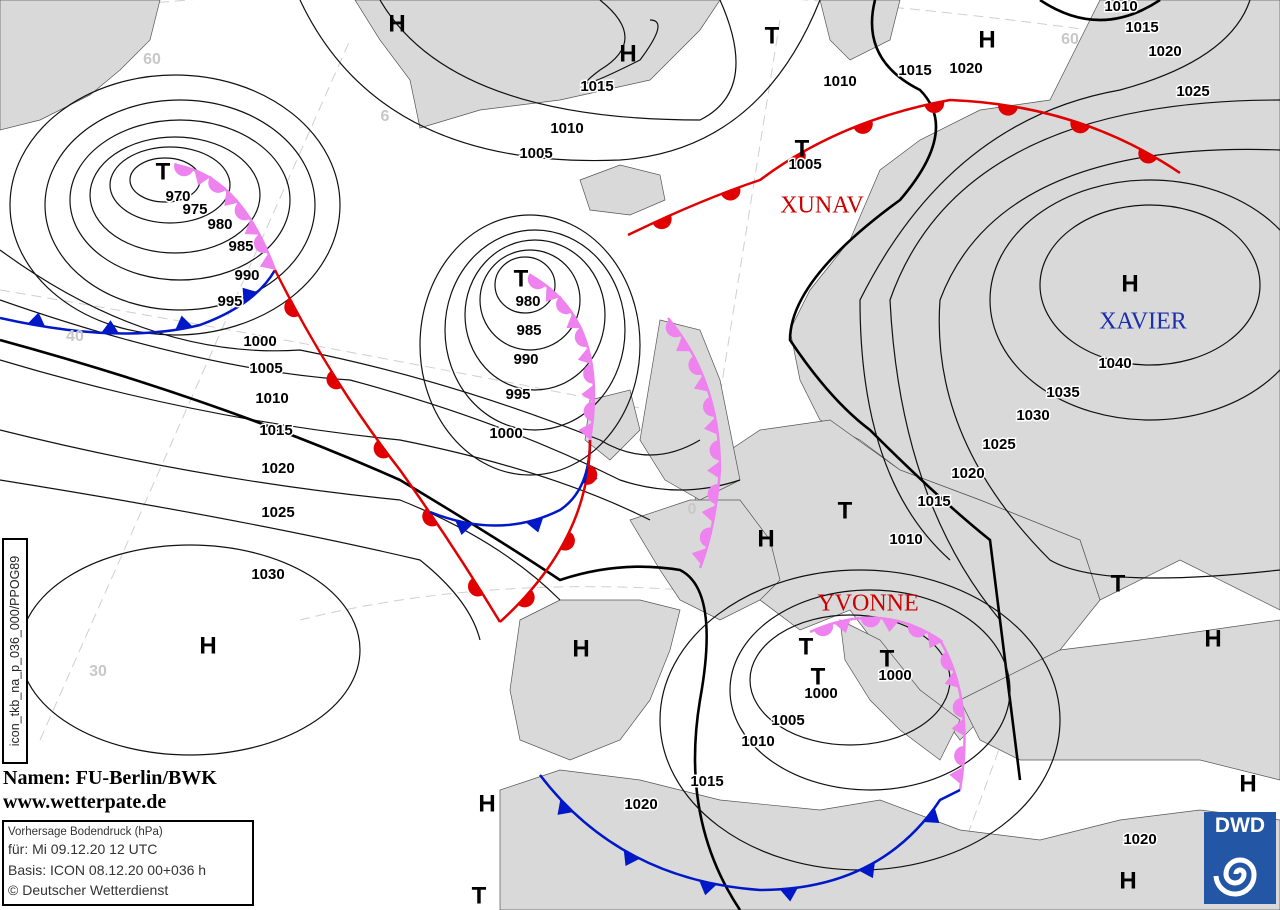 The image size is (1280, 910). I want to click on isobar-label: 970, so click(177, 196).